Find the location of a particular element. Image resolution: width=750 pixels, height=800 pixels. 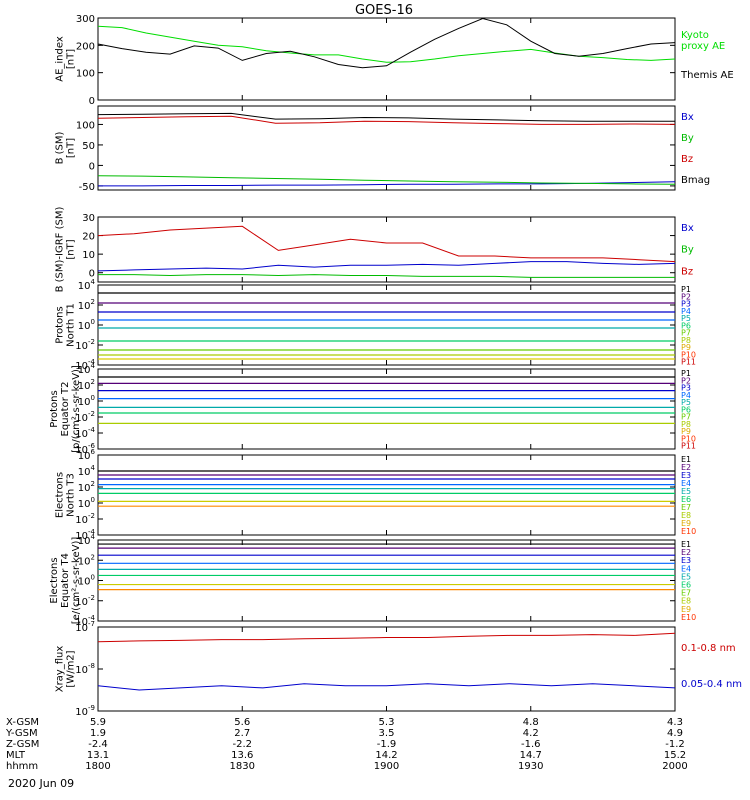

legend-entry: E3 is located at coordinates (686, 475).